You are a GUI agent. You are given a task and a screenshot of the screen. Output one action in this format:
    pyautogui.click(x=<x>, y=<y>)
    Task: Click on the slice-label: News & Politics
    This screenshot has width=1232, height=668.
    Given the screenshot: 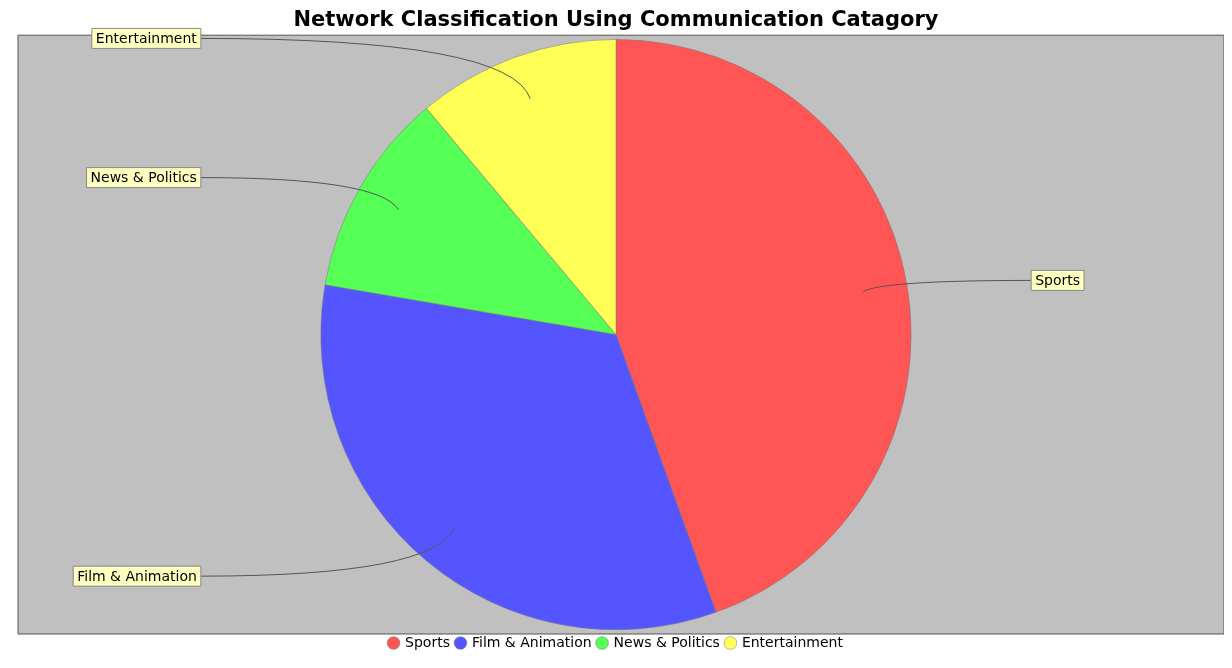 What is the action you would take?
    pyautogui.click(x=143, y=177)
    